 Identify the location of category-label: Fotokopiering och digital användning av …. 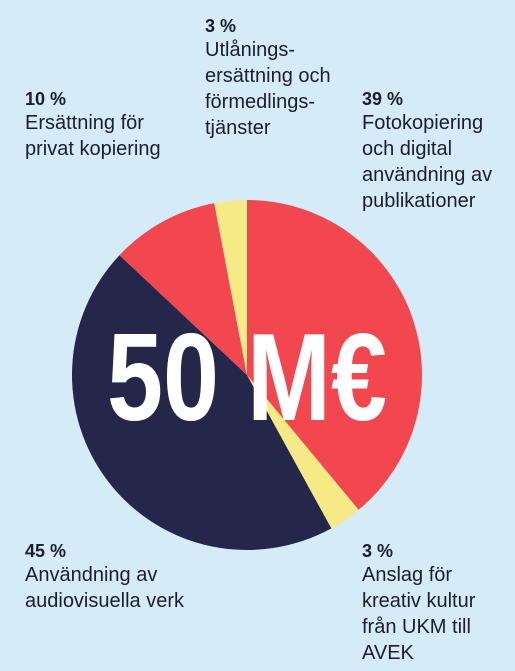
(427, 162).